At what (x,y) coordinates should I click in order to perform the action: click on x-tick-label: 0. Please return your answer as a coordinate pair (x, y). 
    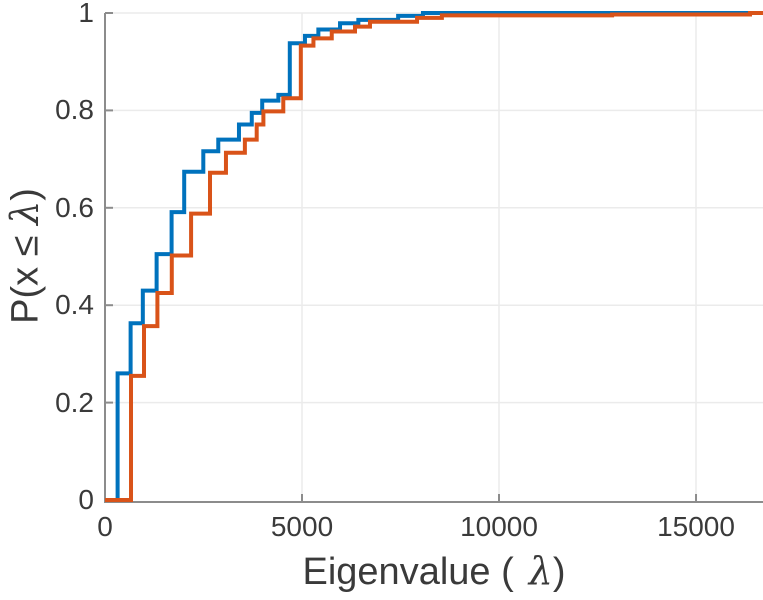
    Looking at the image, I should click on (105, 526).